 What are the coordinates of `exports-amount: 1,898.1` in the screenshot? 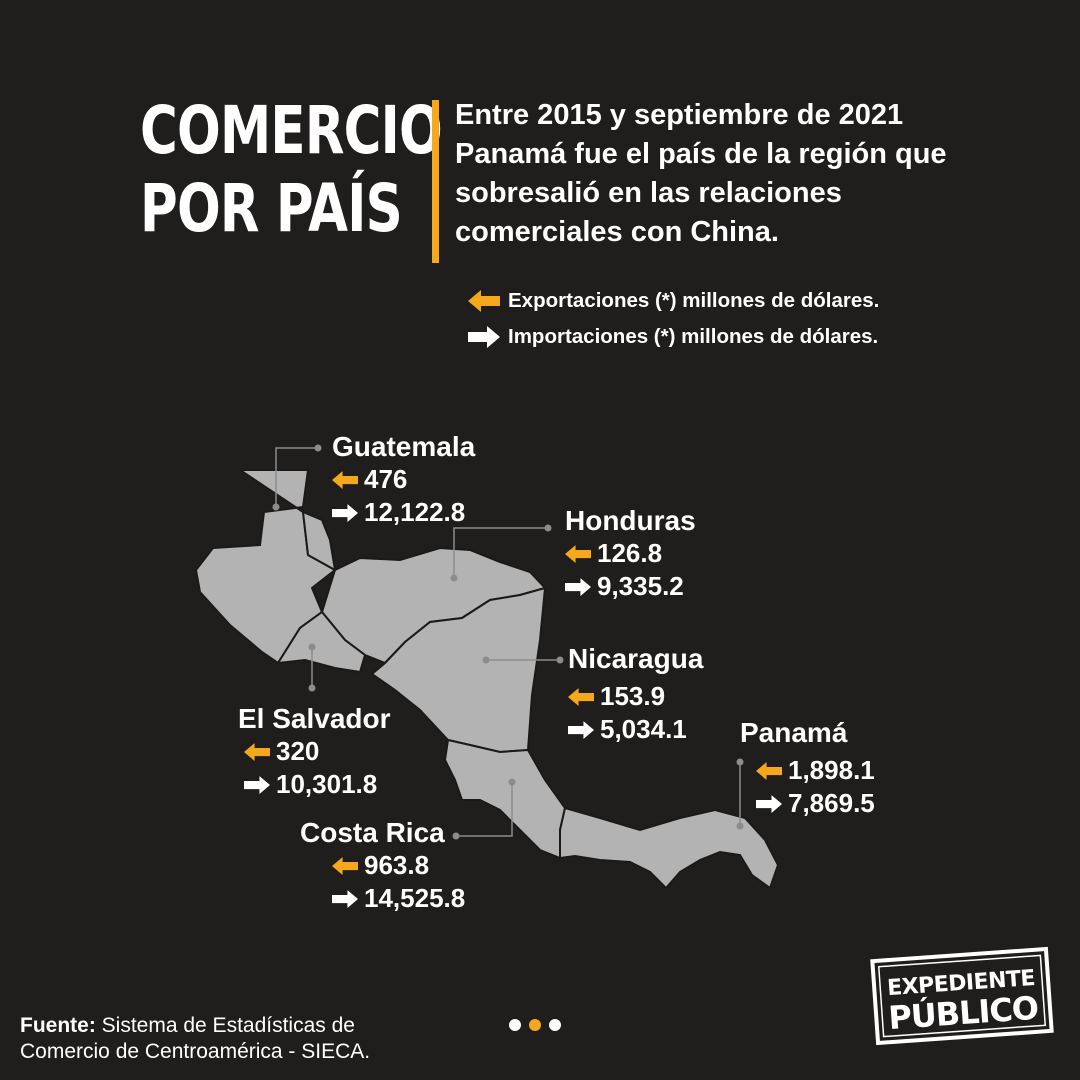 It's located at (831, 770).